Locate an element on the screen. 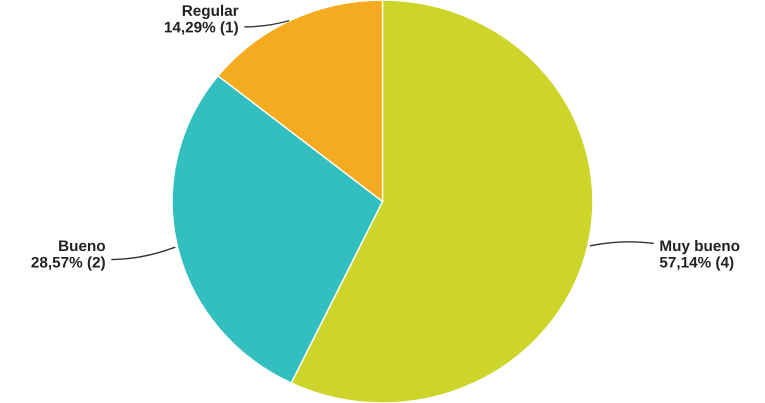 The image size is (765, 403). data-label: 14,29% (1) is located at coordinates (201, 28).